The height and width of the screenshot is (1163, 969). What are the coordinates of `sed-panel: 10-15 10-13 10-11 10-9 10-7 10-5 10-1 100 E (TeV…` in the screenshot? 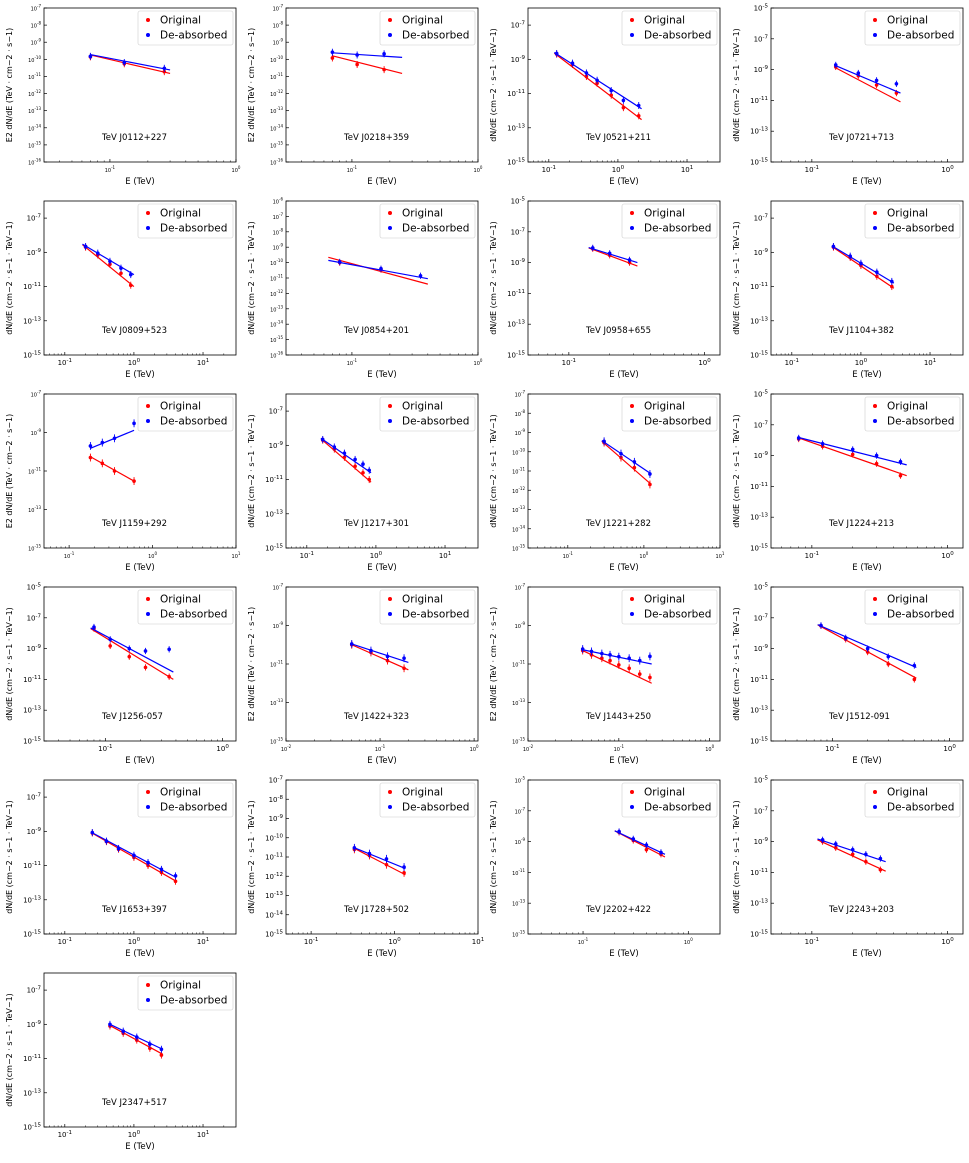 It's located at (119, 675).